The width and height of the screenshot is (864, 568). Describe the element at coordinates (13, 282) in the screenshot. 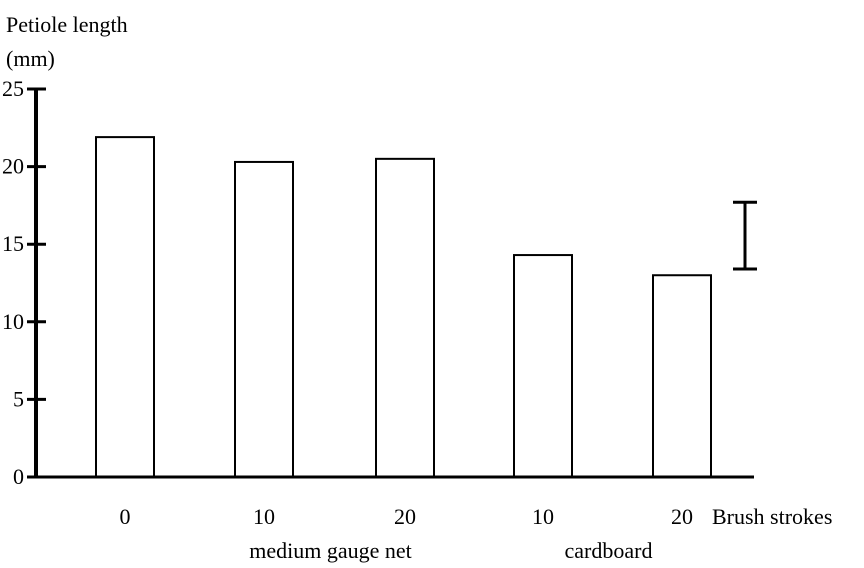

I see `y-tick-label-group: 0 5 10 15 20 25` at that location.